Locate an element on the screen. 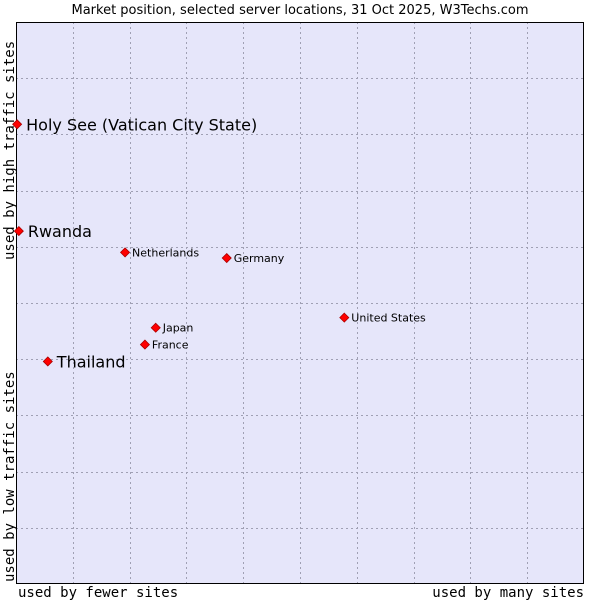 This screenshot has height=600, width=600. data-point: Japan is located at coordinates (172, 328).